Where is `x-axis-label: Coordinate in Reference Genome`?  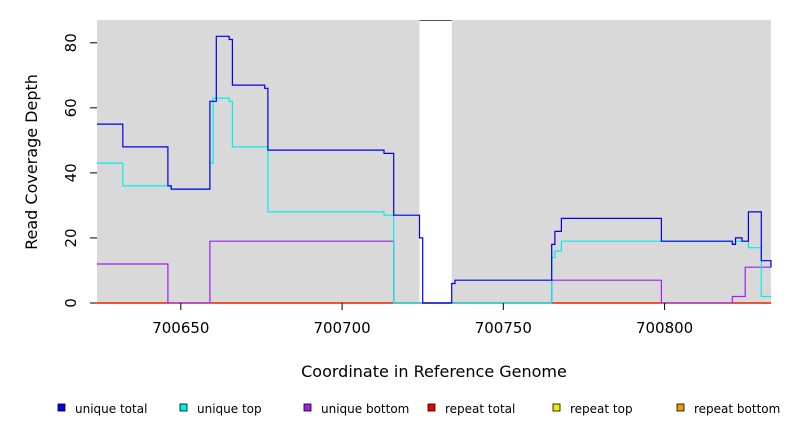 x-axis-label: Coordinate in Reference Genome is located at coordinates (434, 371).